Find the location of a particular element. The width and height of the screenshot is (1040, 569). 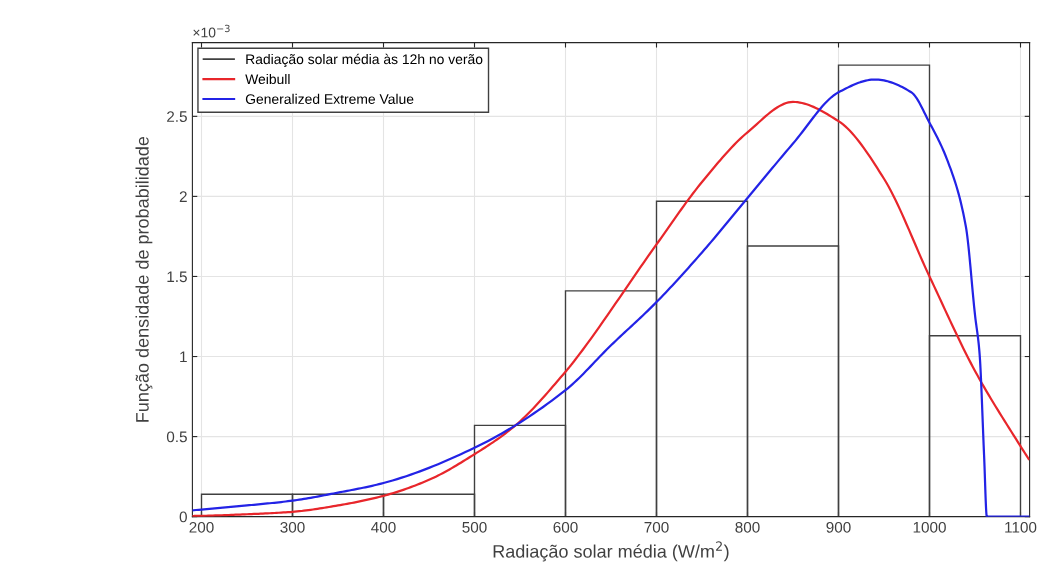

x-tick-label: 700 is located at coordinates (656, 527).